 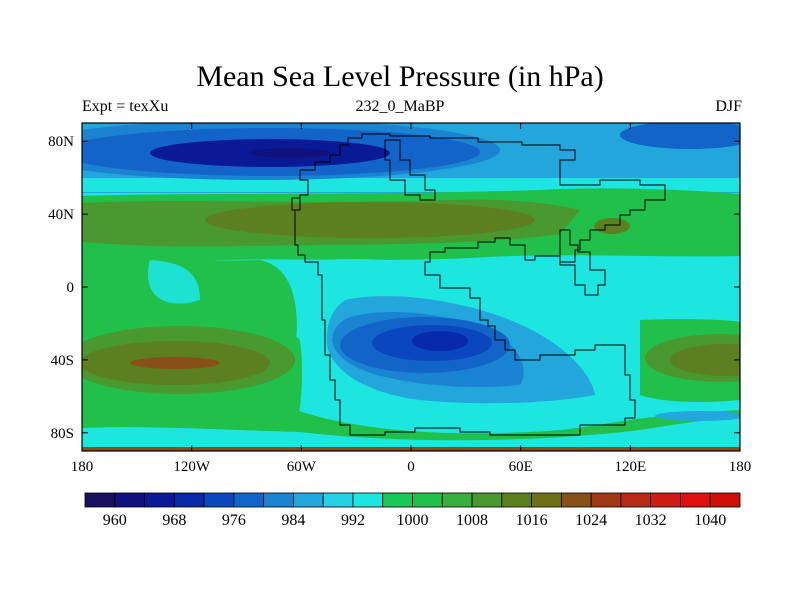 What do you see at coordinates (591, 520) in the screenshot?
I see `colorbar-label: 1024` at bounding box center [591, 520].